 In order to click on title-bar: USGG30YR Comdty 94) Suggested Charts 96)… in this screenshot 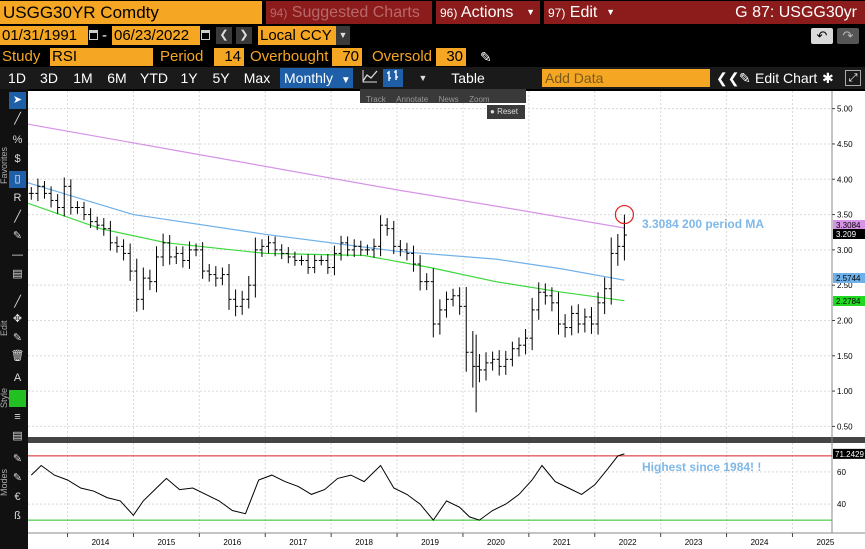, I will do `click(432, 12)`.